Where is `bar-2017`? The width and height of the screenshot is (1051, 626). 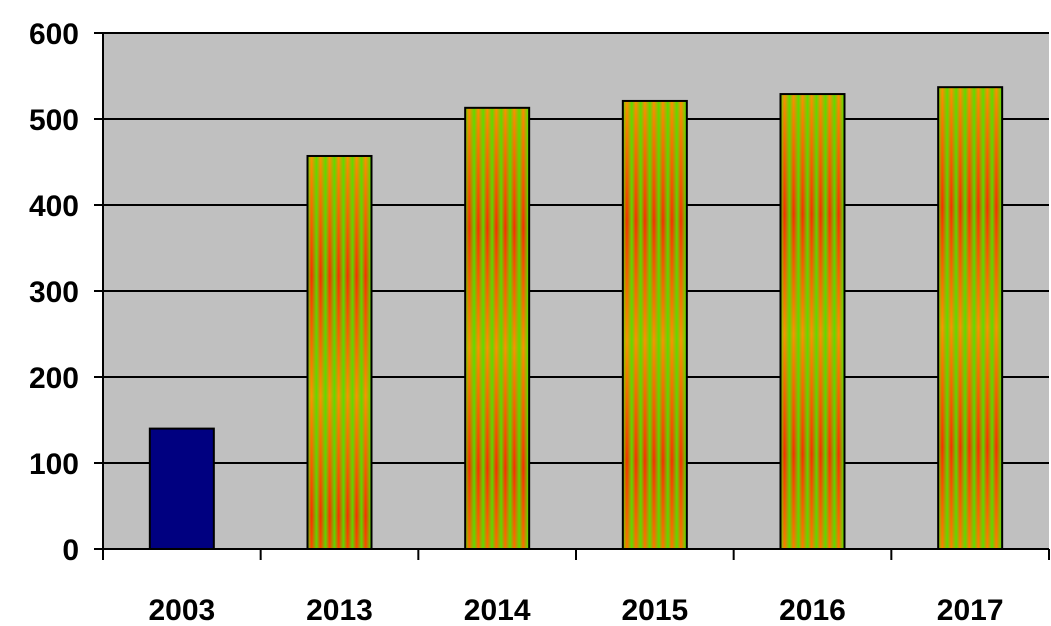
bar-2017 is located at coordinates (970, 318).